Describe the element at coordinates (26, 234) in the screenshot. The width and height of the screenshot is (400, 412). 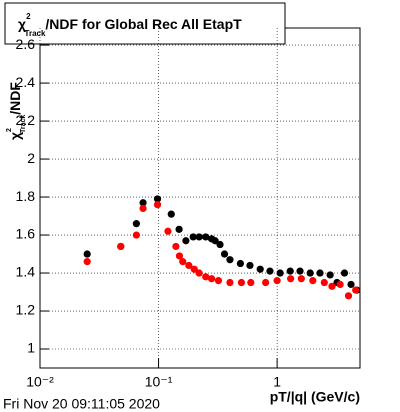
I see `y-tick-label: 1.6` at that location.